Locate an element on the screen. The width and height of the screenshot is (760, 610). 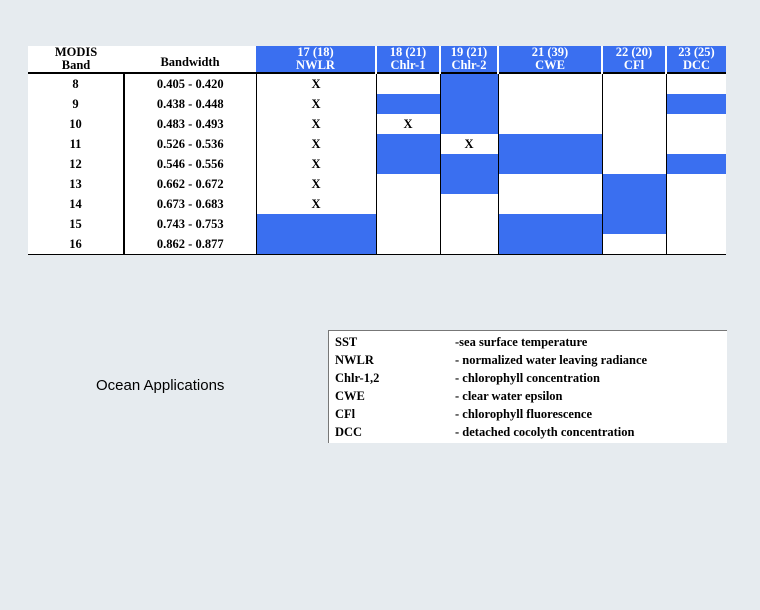
bandwidth-value: 0.662 - 0.672 is located at coordinates (190, 184).